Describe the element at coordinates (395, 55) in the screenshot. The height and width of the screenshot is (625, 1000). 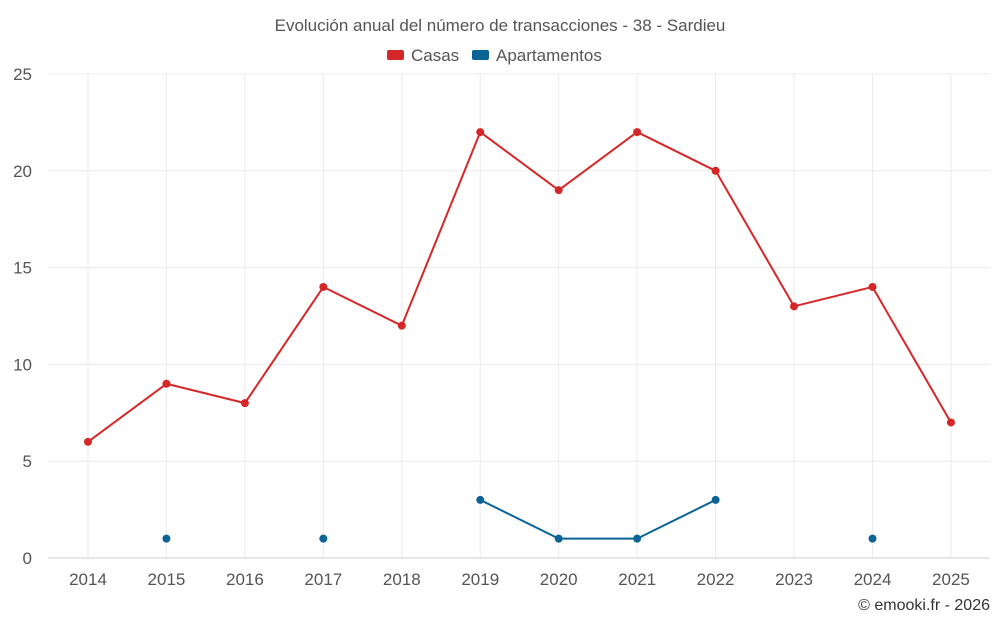
I see `legend-swatch-casas` at that location.